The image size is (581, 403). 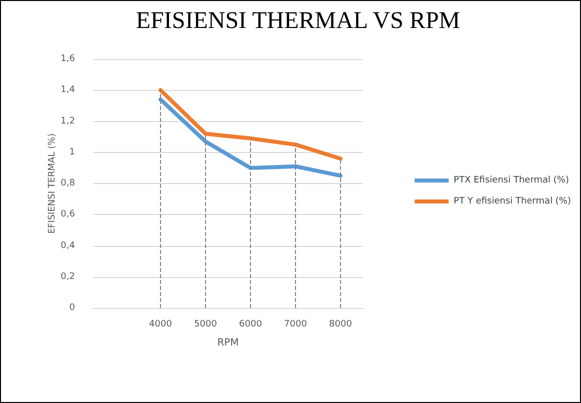 I want to click on legend-label: PT Y efisiensi Thermal (%), so click(x=513, y=201).